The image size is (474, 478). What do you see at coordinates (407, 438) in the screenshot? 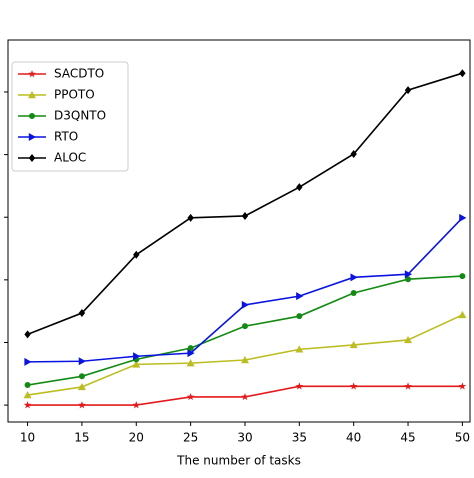
I see `x-tick-label: 45` at bounding box center [407, 438].